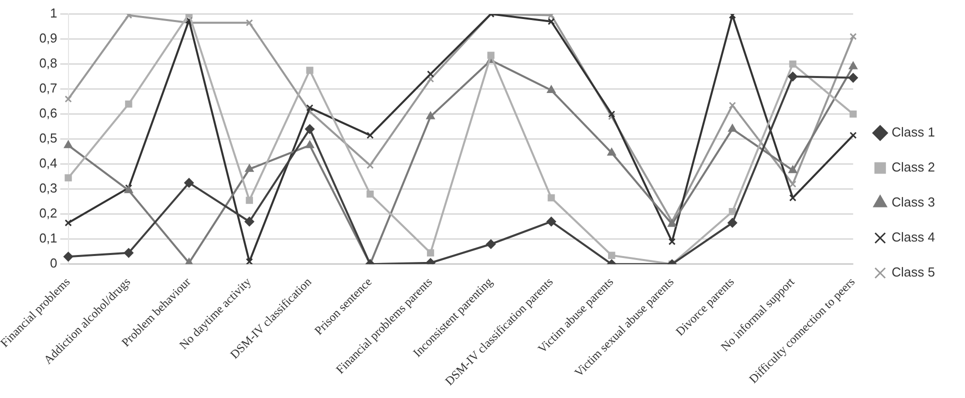 The height and width of the screenshot is (398, 965). Describe the element at coordinates (48, 88) in the screenshot. I see `y-tick-label: 0,7` at that location.